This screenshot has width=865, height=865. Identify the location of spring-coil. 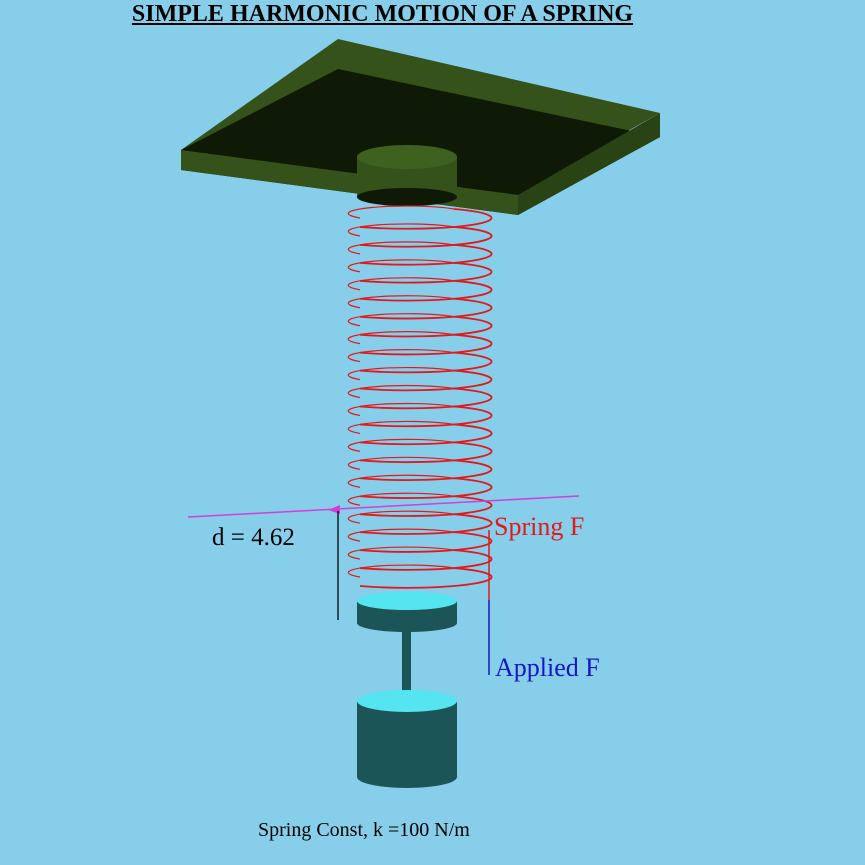
(420, 397).